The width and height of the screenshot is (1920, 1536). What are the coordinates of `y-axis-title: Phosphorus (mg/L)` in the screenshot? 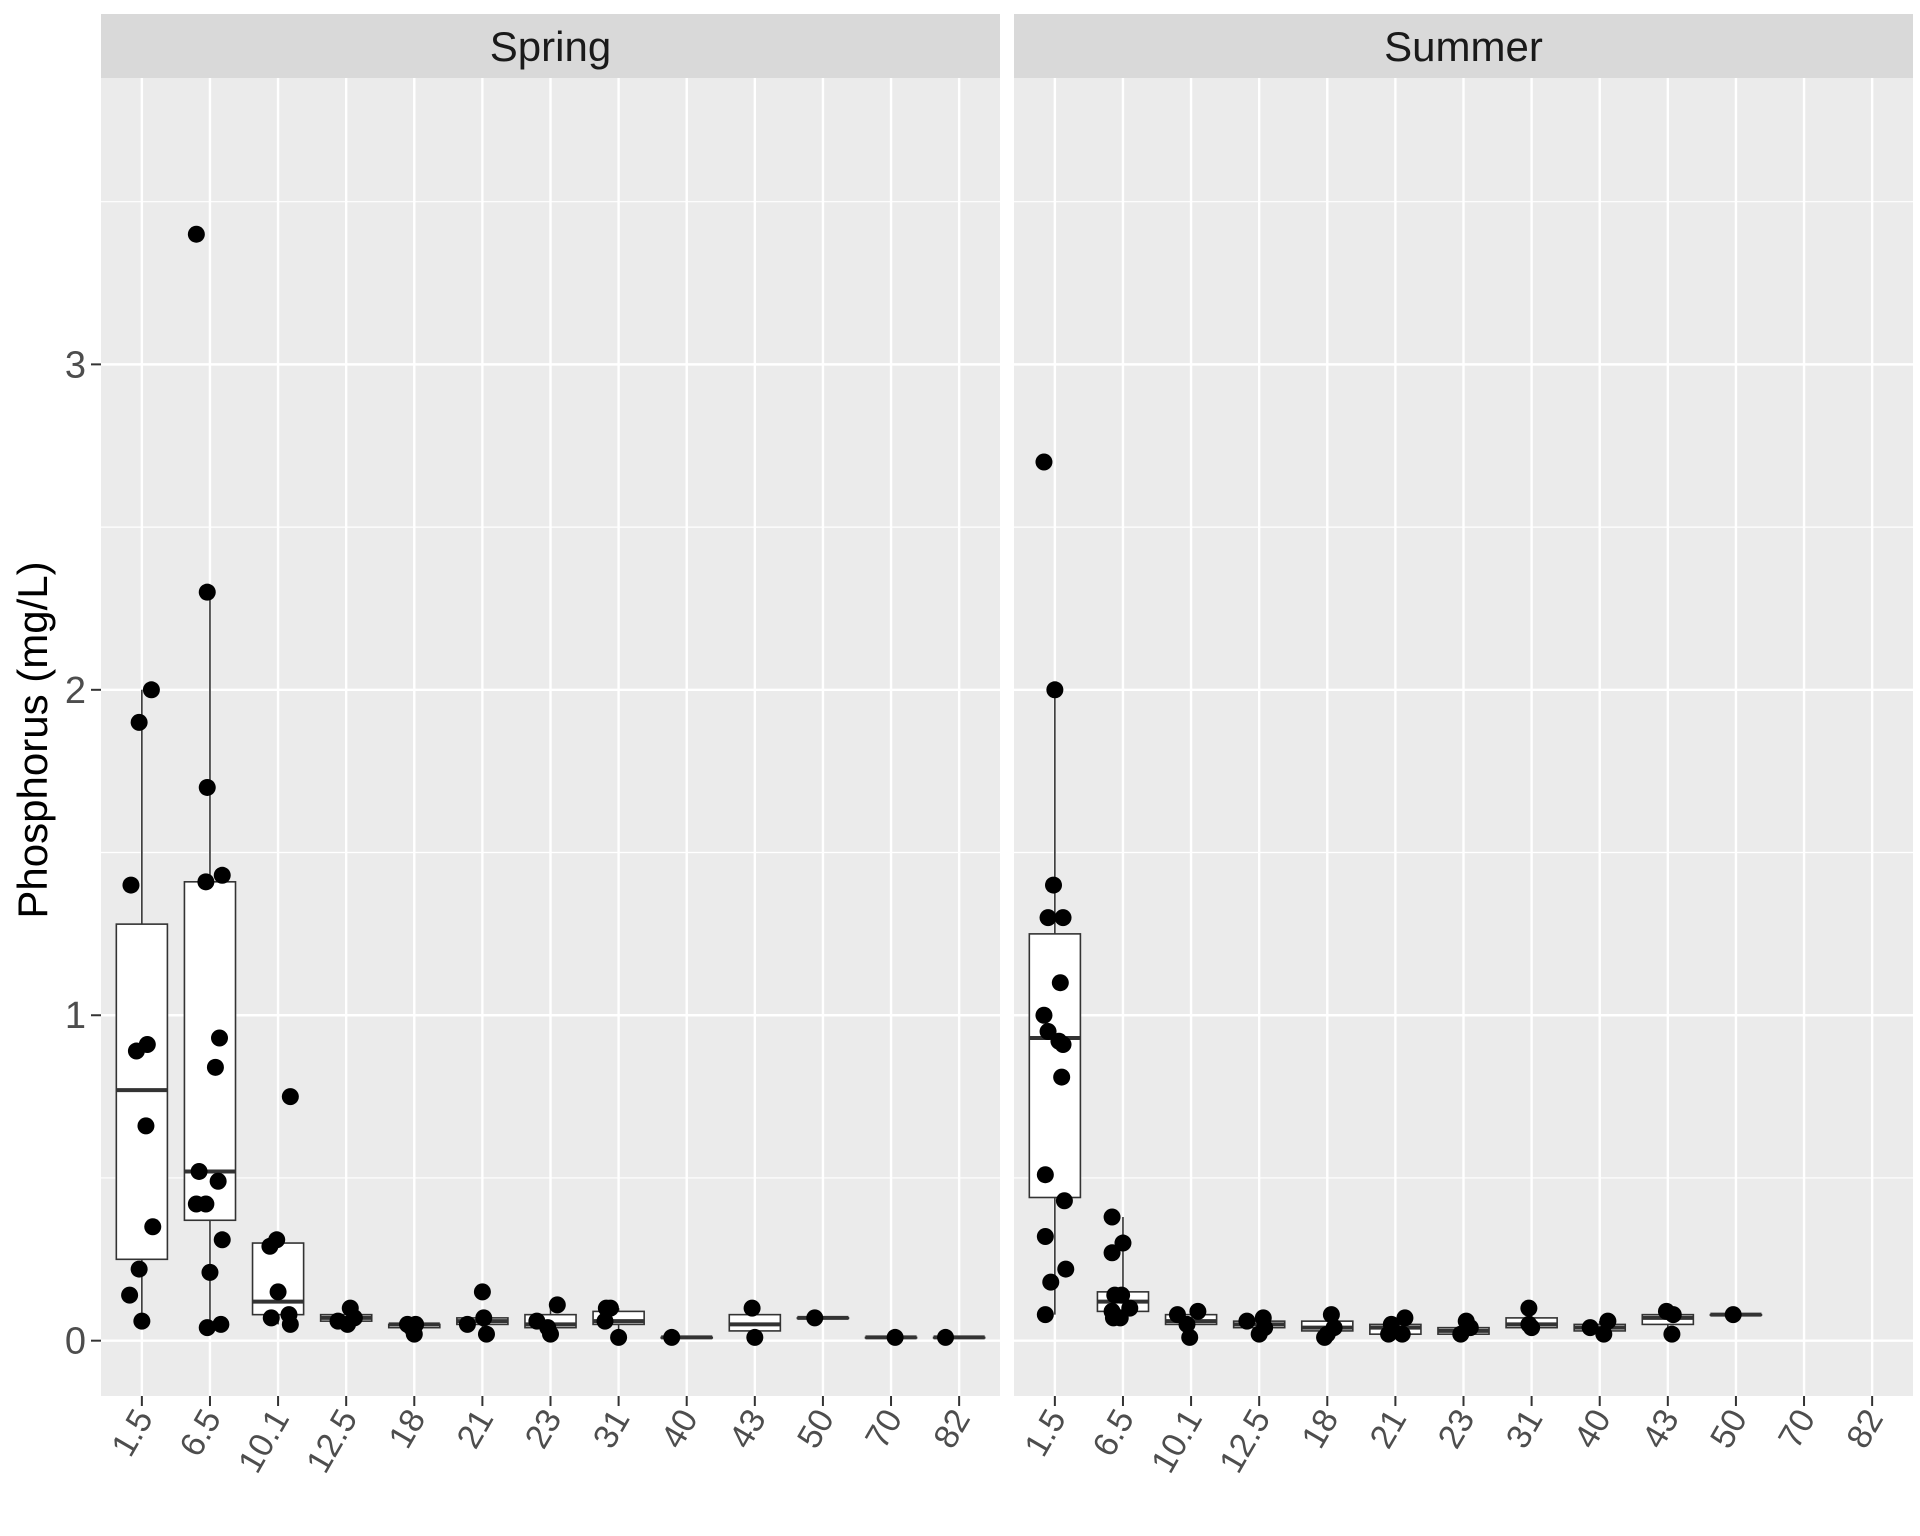 It's located at (32, 739).